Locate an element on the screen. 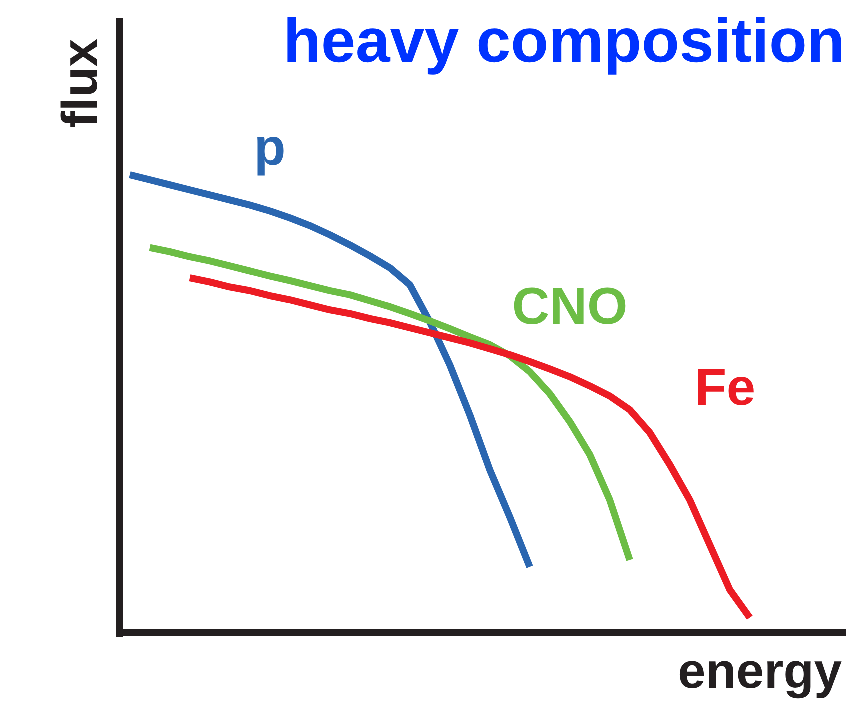  chart-title: heavy composition is located at coordinates (564, 41).